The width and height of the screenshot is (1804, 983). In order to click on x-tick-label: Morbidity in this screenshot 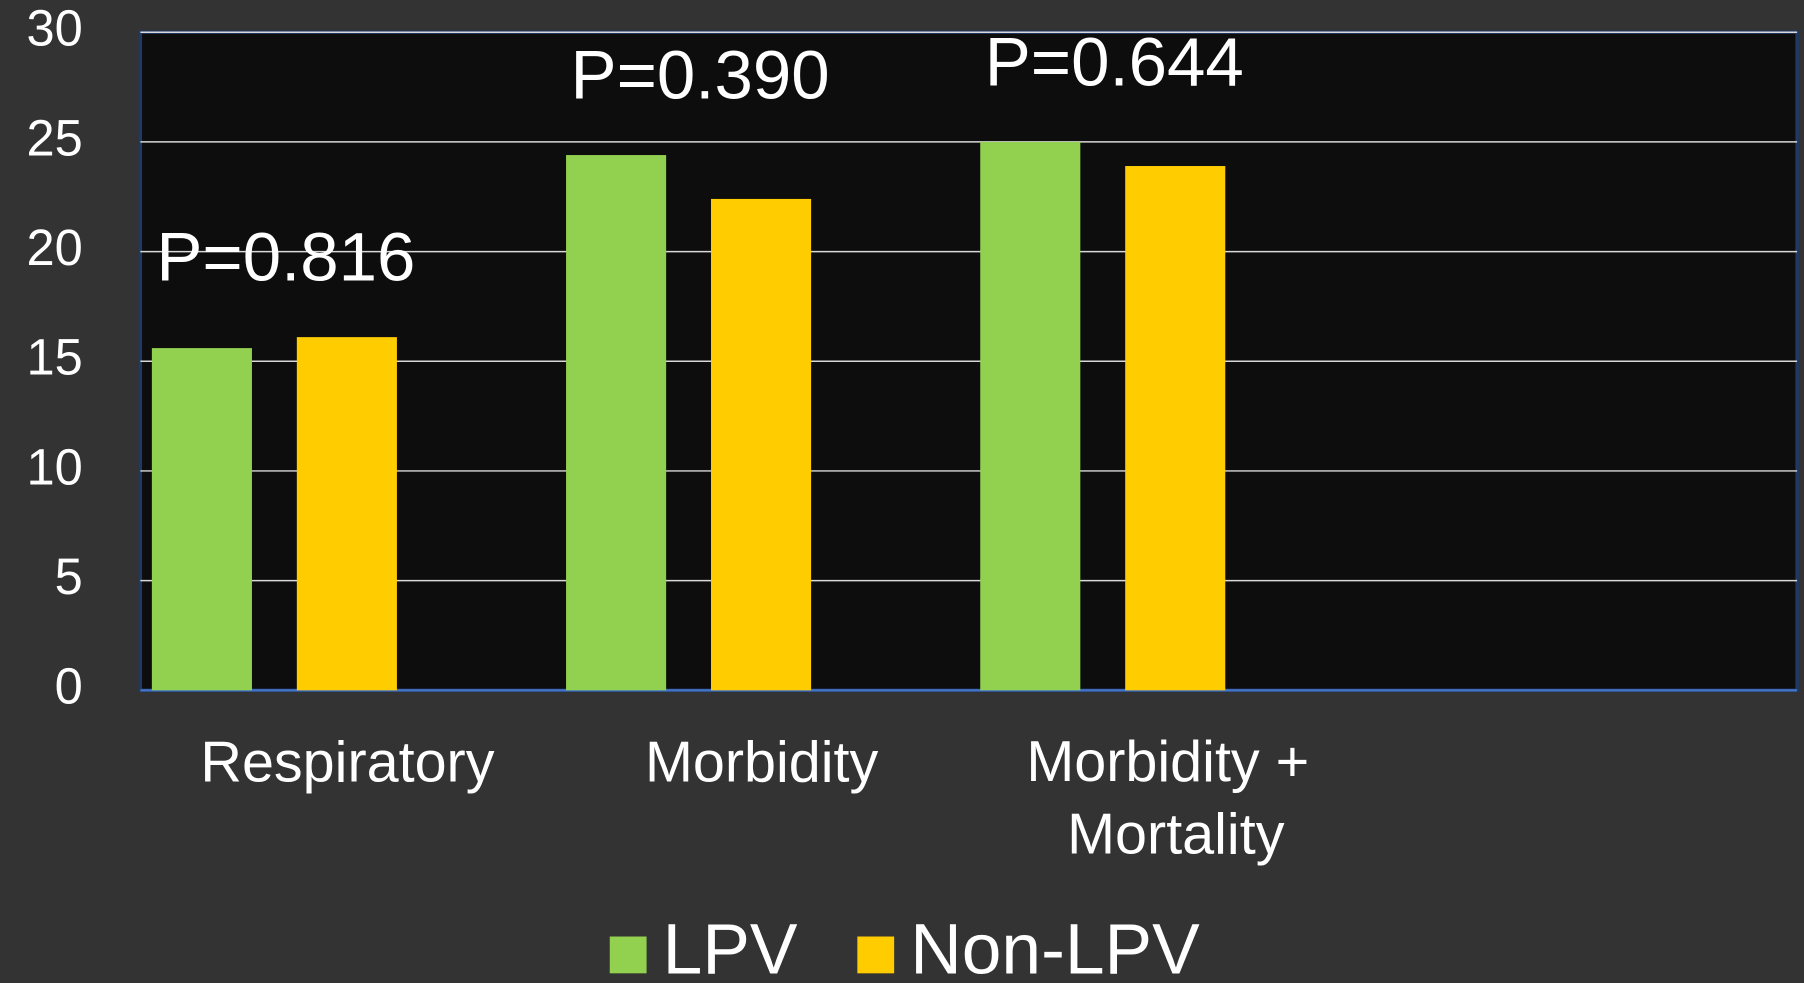, I will do `click(762, 762)`.